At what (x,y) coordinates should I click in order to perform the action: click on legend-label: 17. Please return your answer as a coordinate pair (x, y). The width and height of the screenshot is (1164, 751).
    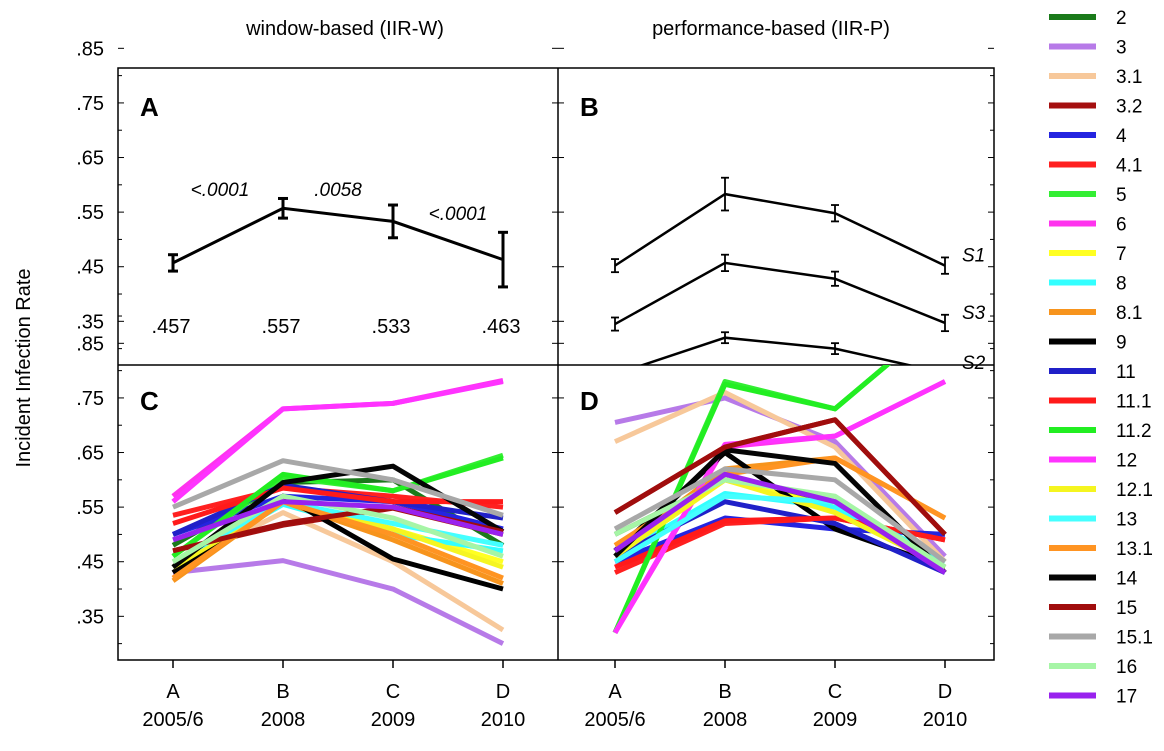
    Looking at the image, I should click on (1126, 697).